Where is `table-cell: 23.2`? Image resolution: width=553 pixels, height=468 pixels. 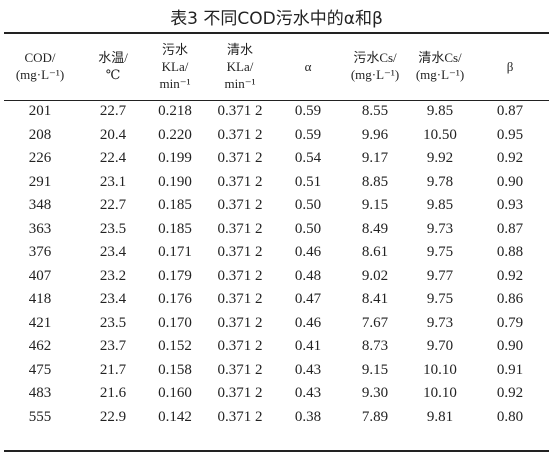 table-cell: 23.2 is located at coordinates (113, 275).